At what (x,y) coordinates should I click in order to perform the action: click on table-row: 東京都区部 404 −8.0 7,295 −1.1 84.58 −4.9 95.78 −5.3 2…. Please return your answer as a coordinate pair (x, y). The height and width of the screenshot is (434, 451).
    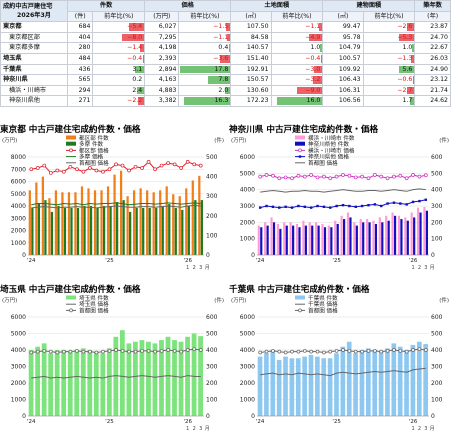
    Looking at the image, I should click on (225, 37).